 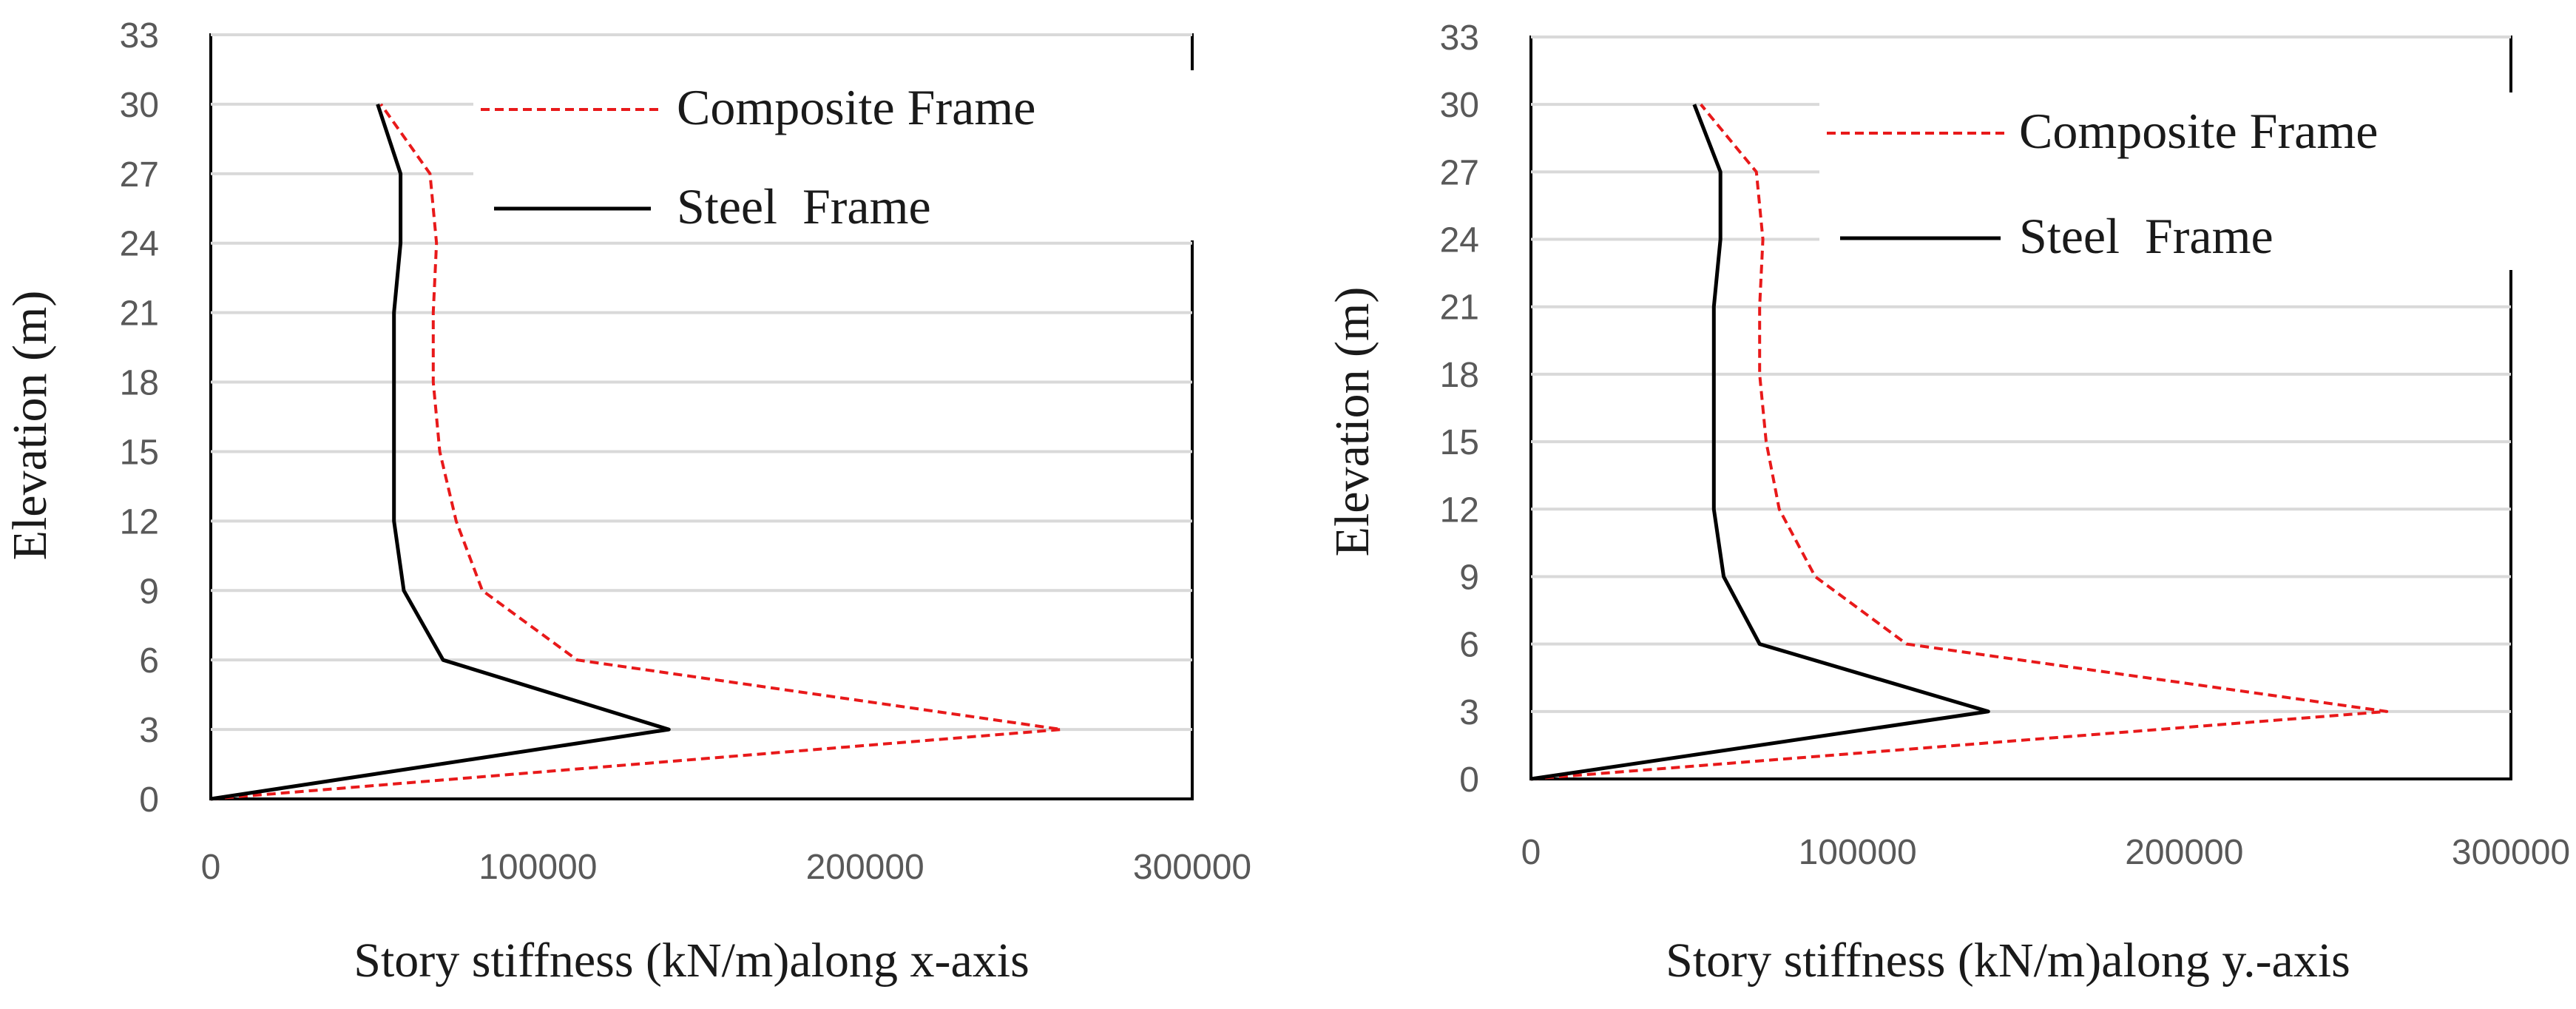 What do you see at coordinates (2008, 961) in the screenshot?
I see `x-axis-title: Story stiffness (kN/m)along y.-axis` at bounding box center [2008, 961].